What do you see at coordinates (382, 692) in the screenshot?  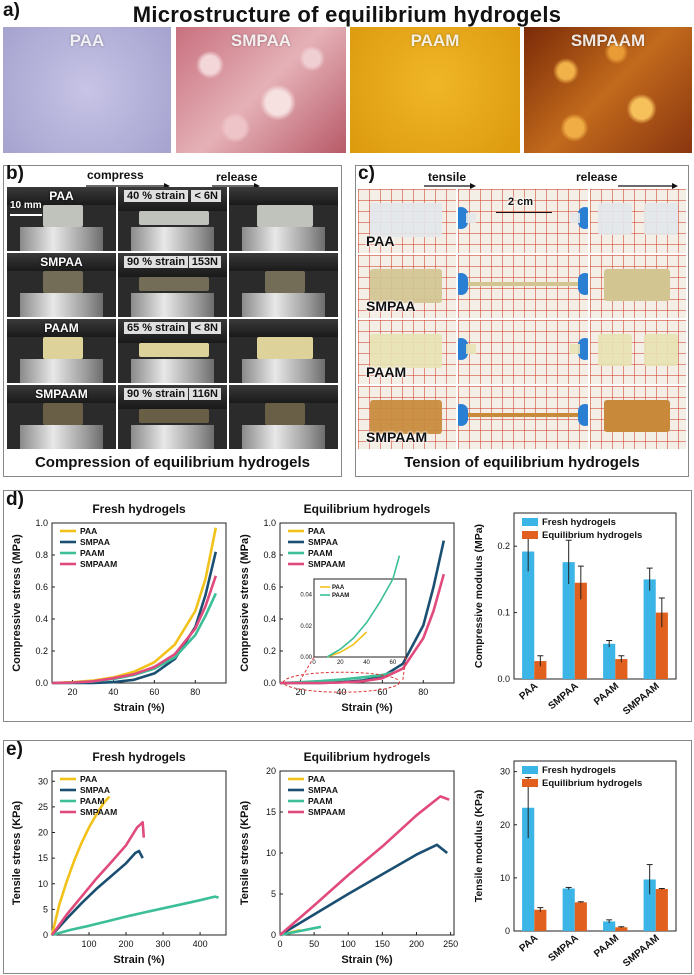 I see `x-tick-label: 60` at bounding box center [382, 692].